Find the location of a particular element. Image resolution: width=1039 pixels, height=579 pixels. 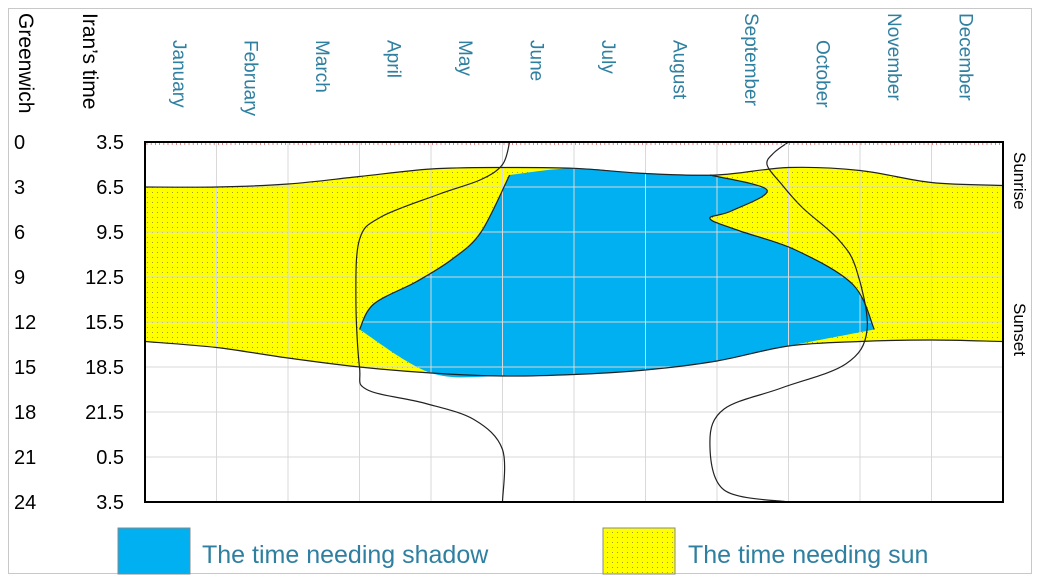

greenwich-tick-label: 9 is located at coordinates (19, 278).